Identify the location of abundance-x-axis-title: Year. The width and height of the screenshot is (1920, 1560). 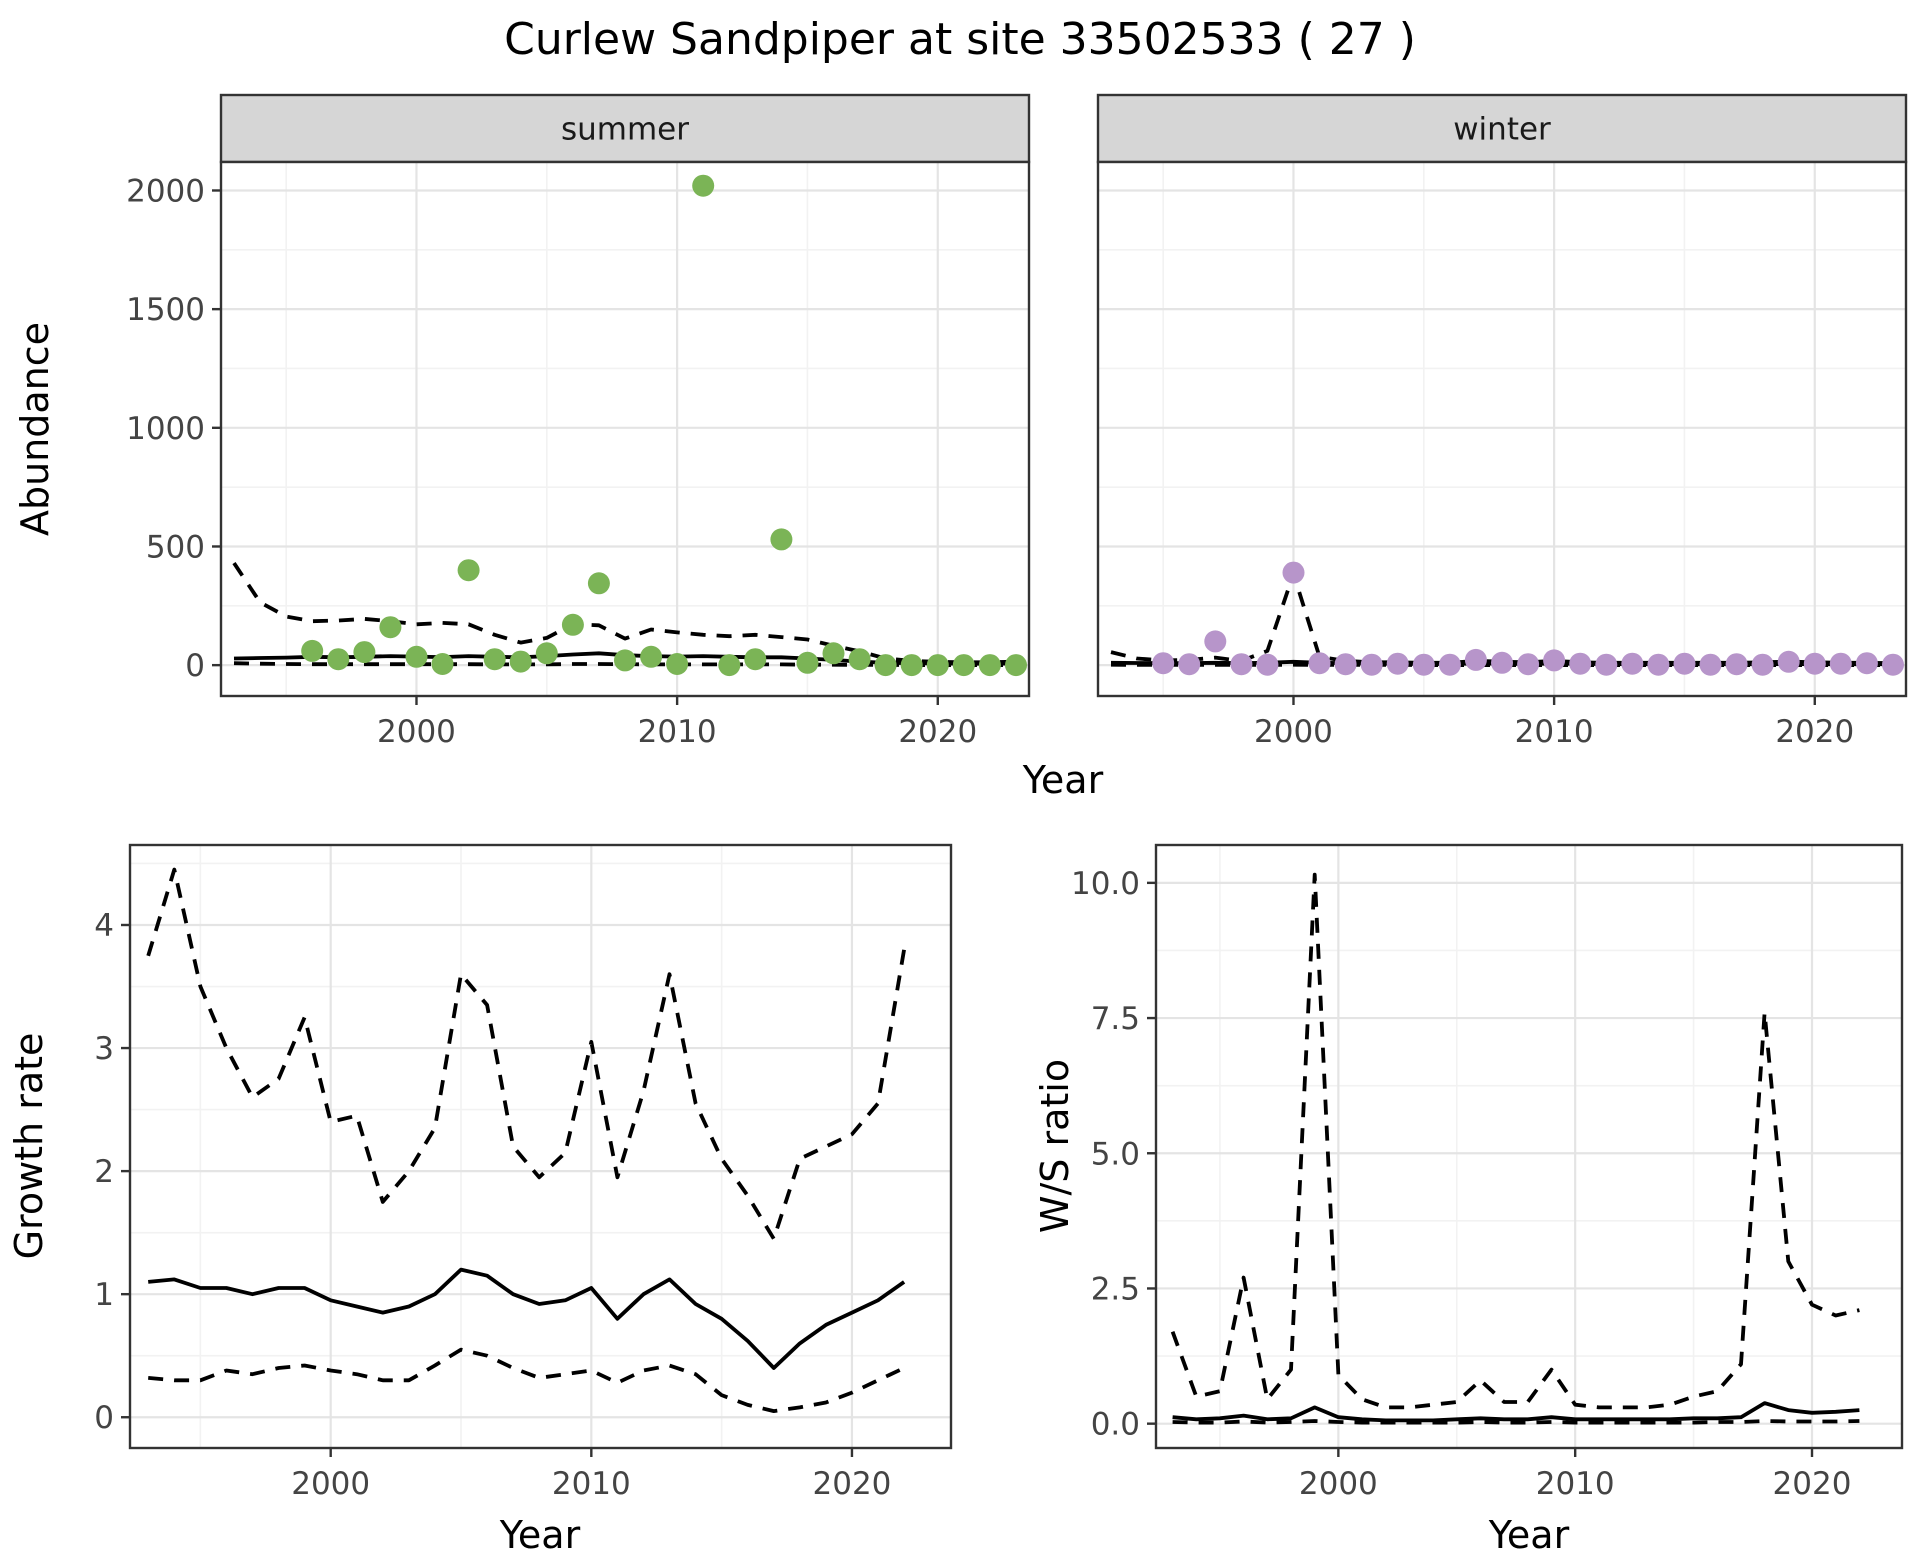
(1063, 780).